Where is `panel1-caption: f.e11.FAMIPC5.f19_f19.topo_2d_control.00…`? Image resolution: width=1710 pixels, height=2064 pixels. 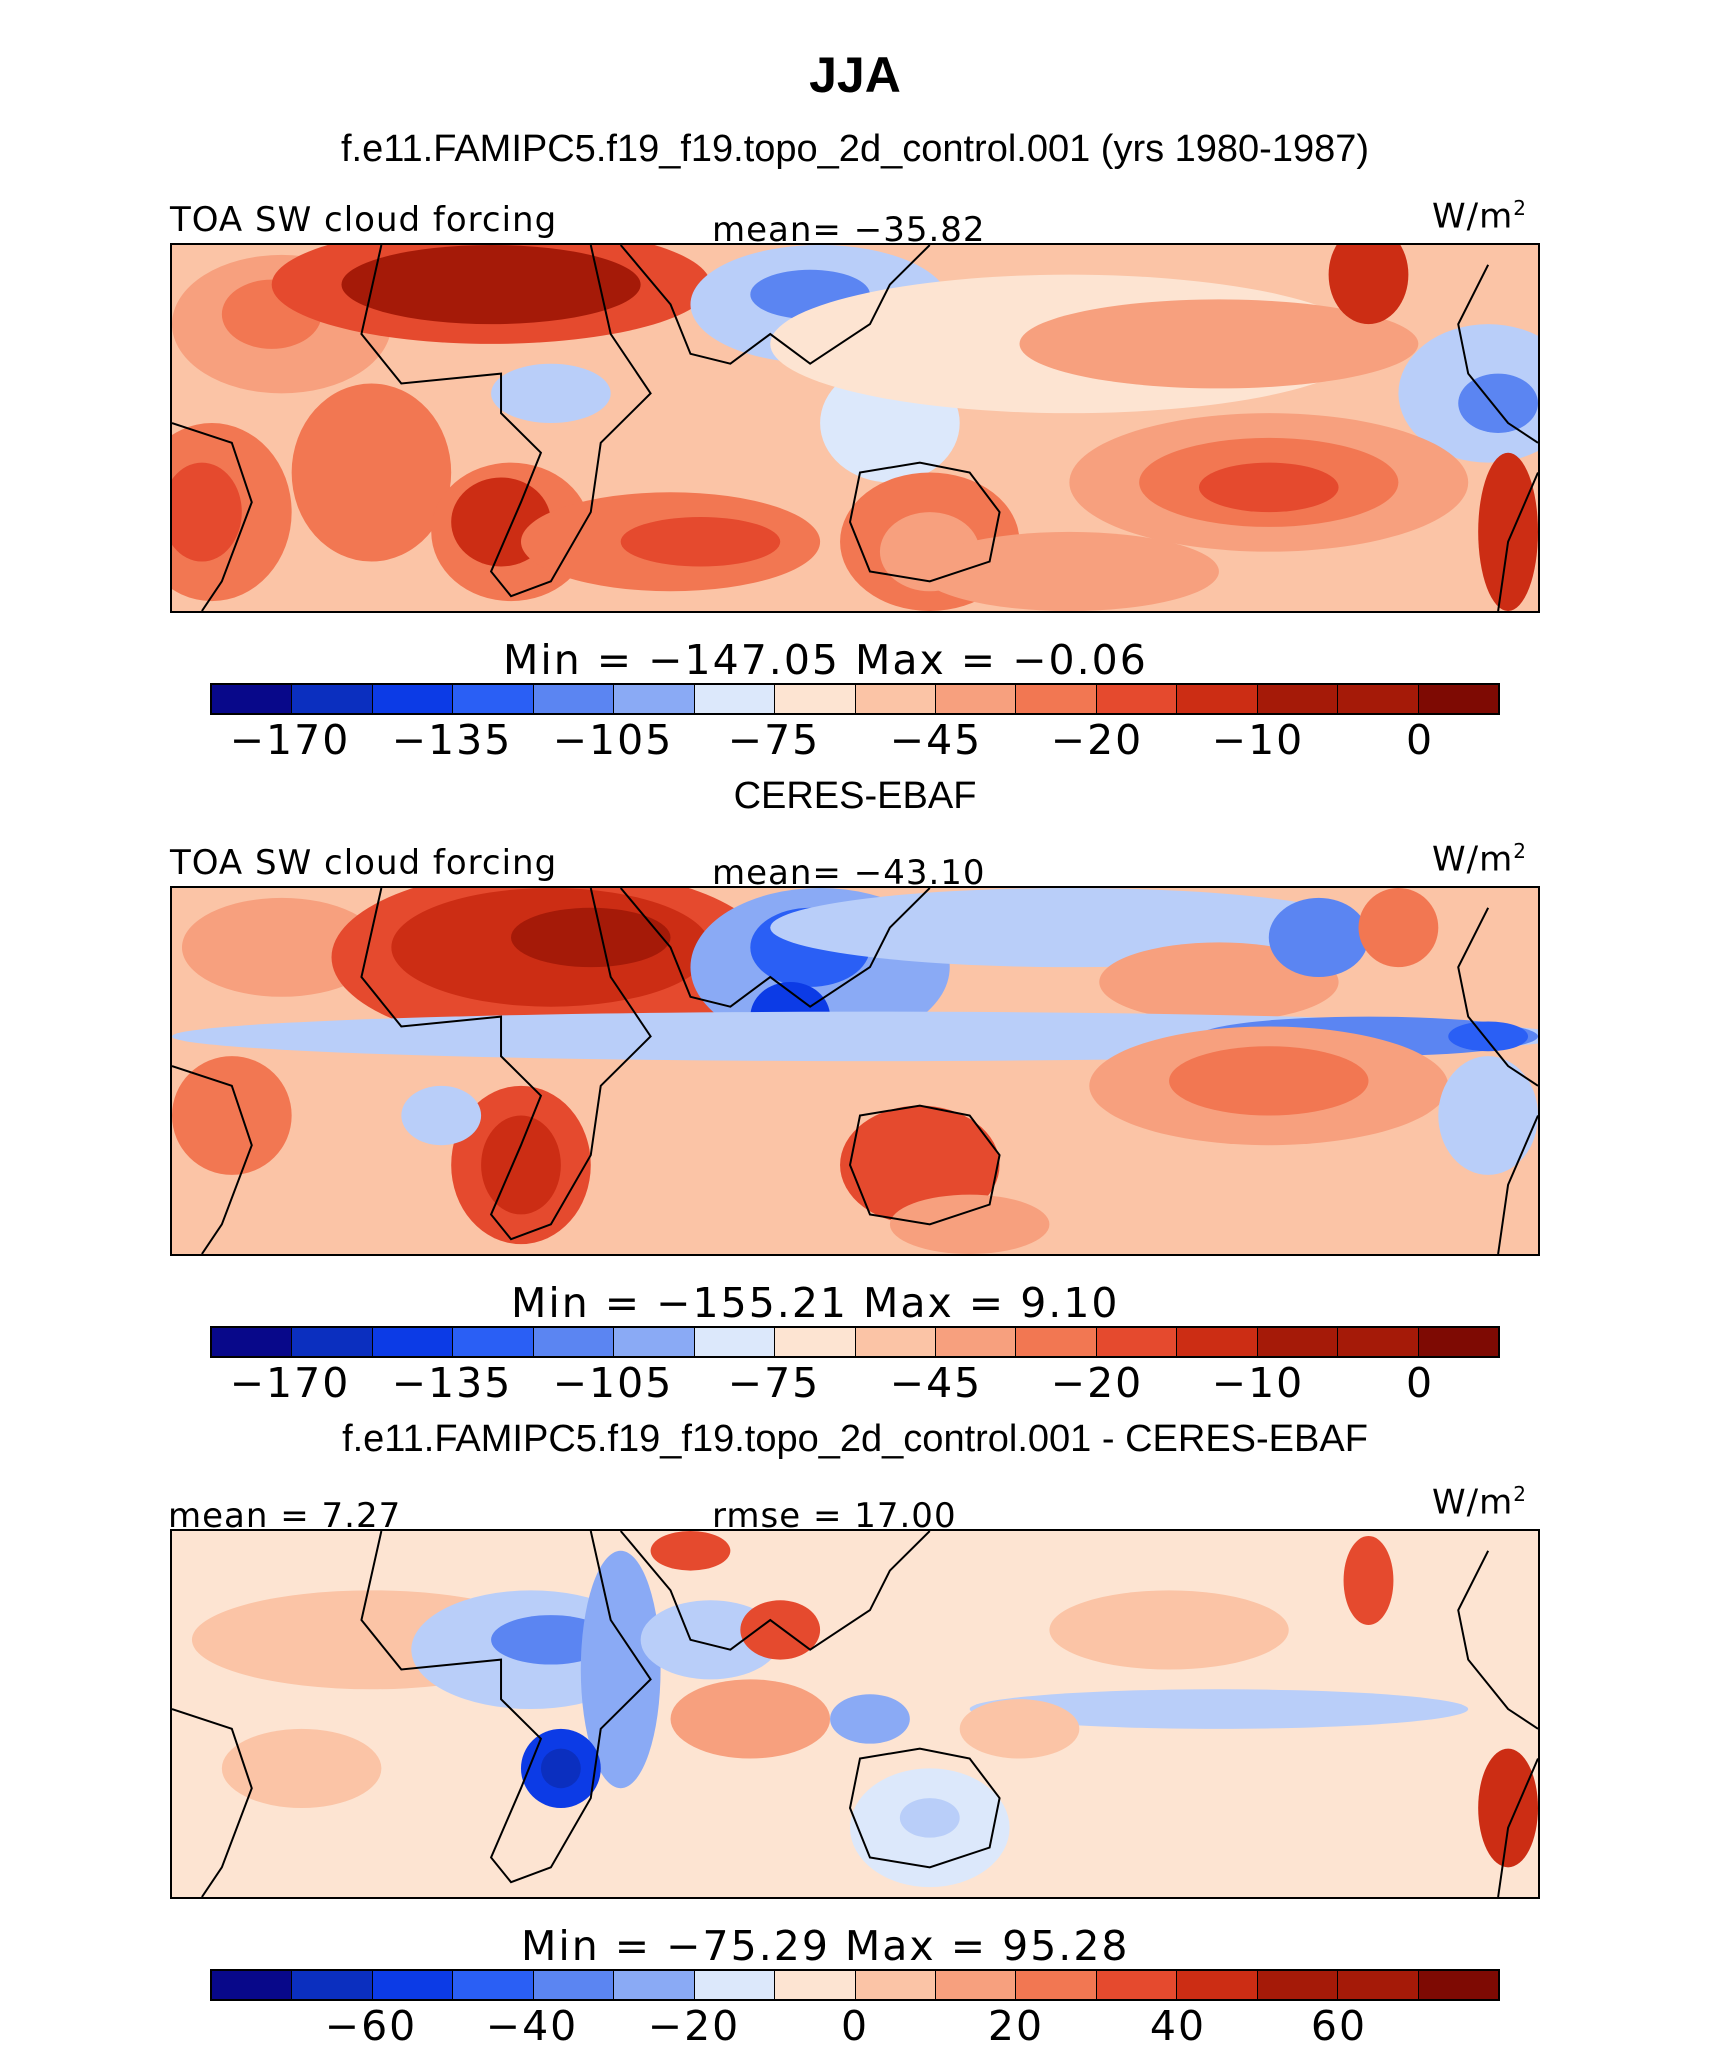 panel1-caption: f.e11.FAMIPC5.f19_f19.topo_2d_control.00… is located at coordinates (855, 149).